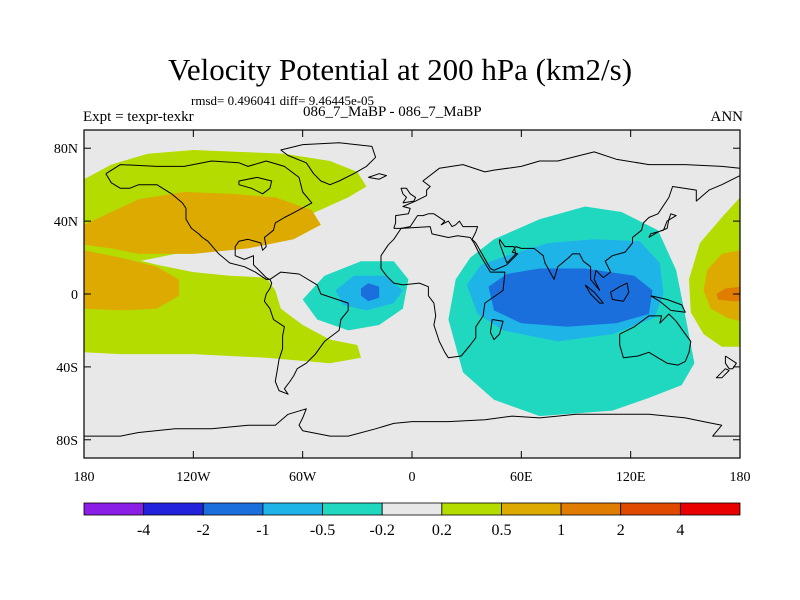 The width and height of the screenshot is (800, 600). What do you see at coordinates (594, 294) in the screenshot?
I see `coastline-sumatra` at bounding box center [594, 294].